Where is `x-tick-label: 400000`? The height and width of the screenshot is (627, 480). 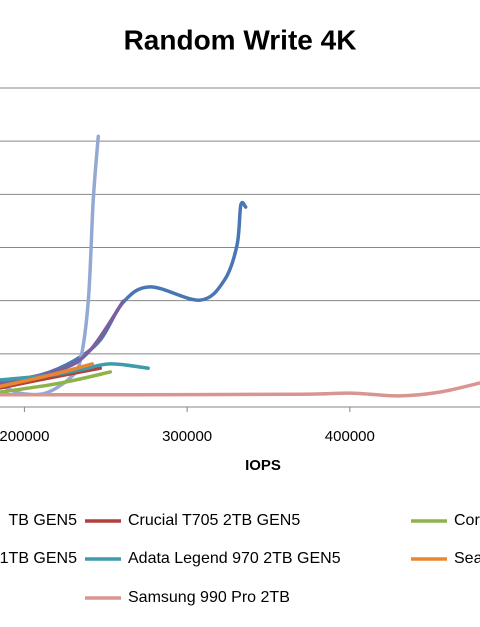 x-tick-label: 400000 is located at coordinates (350, 436).